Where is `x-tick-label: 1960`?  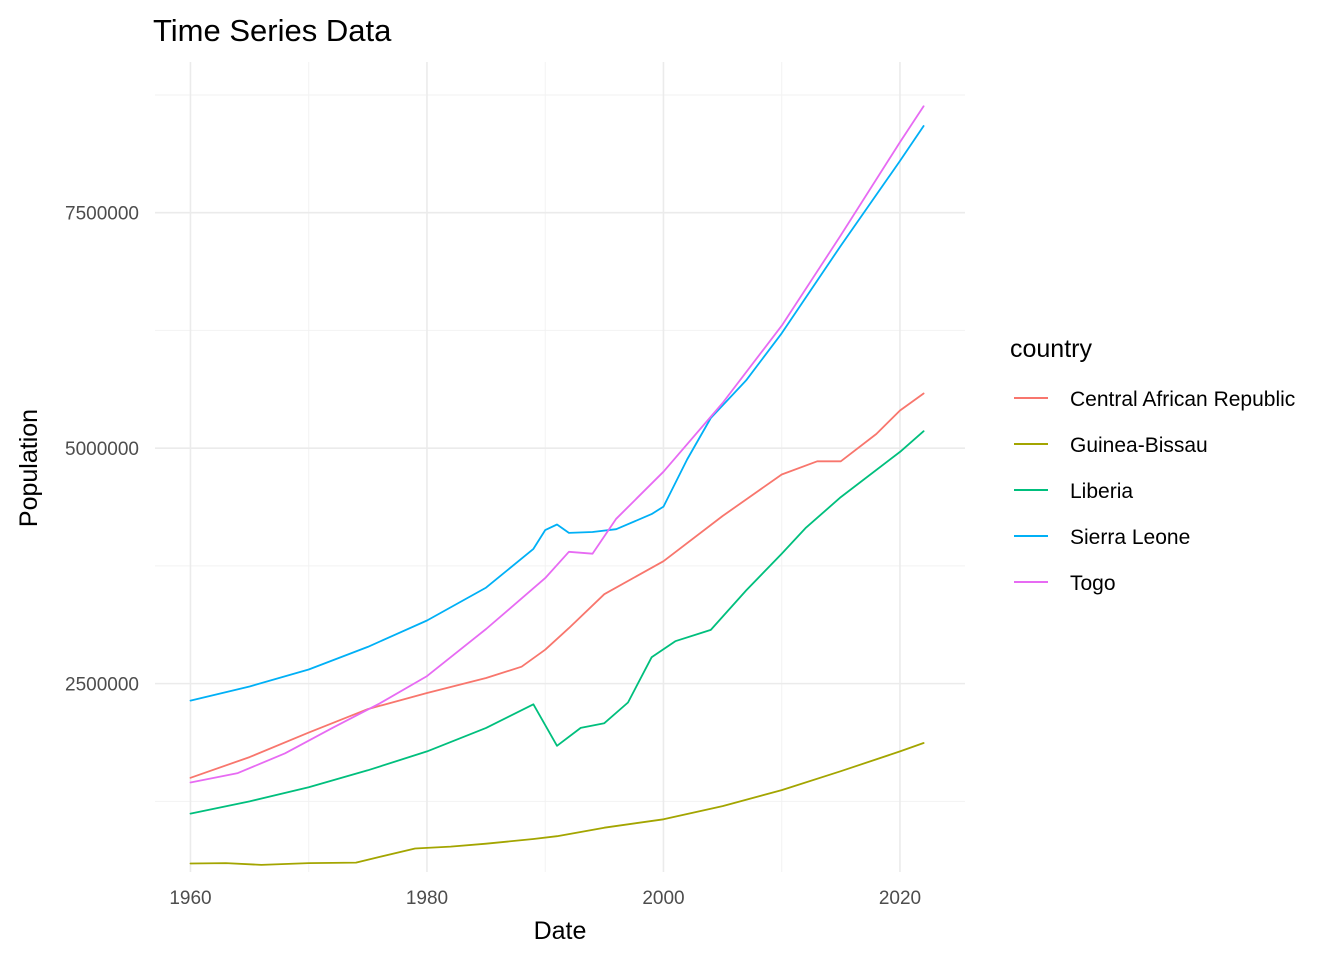
x-tick-label: 1960 is located at coordinates (190, 898).